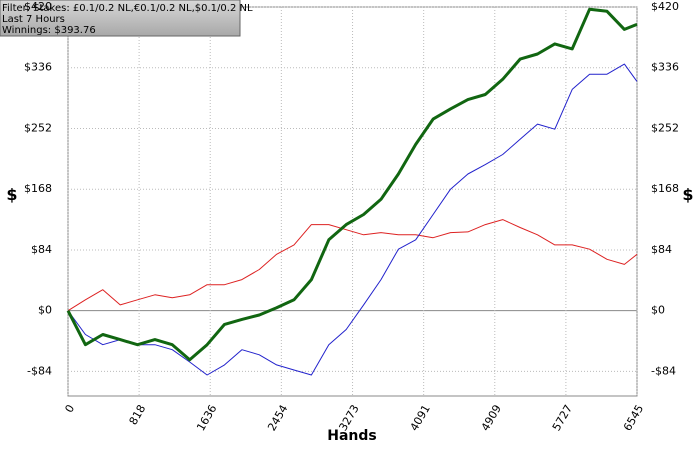 This screenshot has height=450, width=700. Describe the element at coordinates (665, 188) in the screenshot. I see `y2-tick-label: $168` at that location.